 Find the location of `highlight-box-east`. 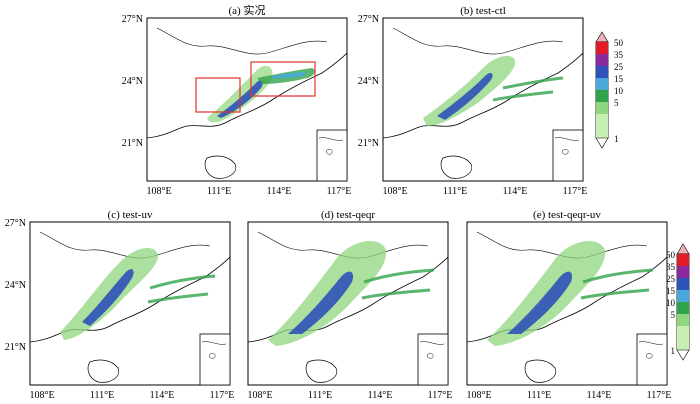

highlight-box-east is located at coordinates (283, 79).